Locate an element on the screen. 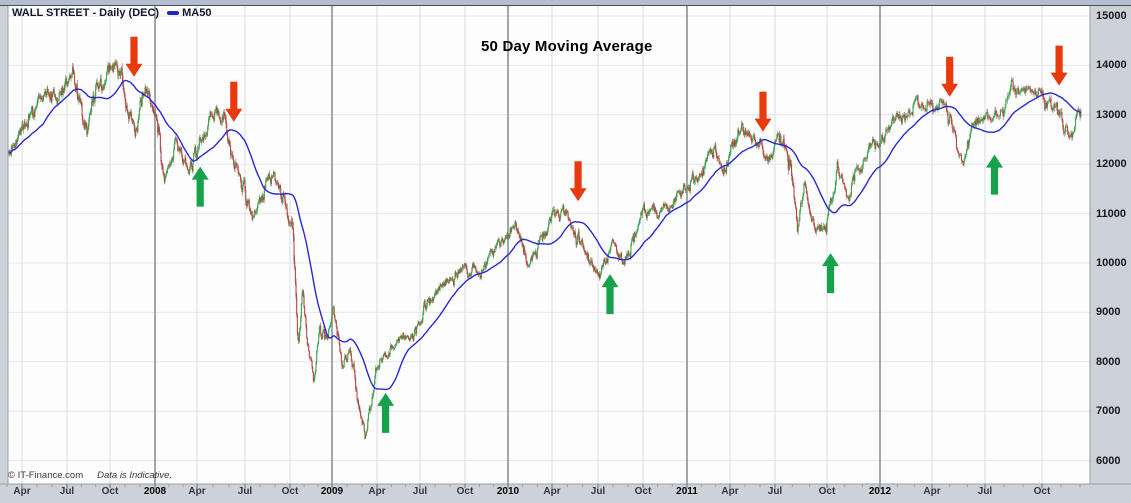 The width and height of the screenshot is (1131, 503). top-bar is located at coordinates (565, 2).